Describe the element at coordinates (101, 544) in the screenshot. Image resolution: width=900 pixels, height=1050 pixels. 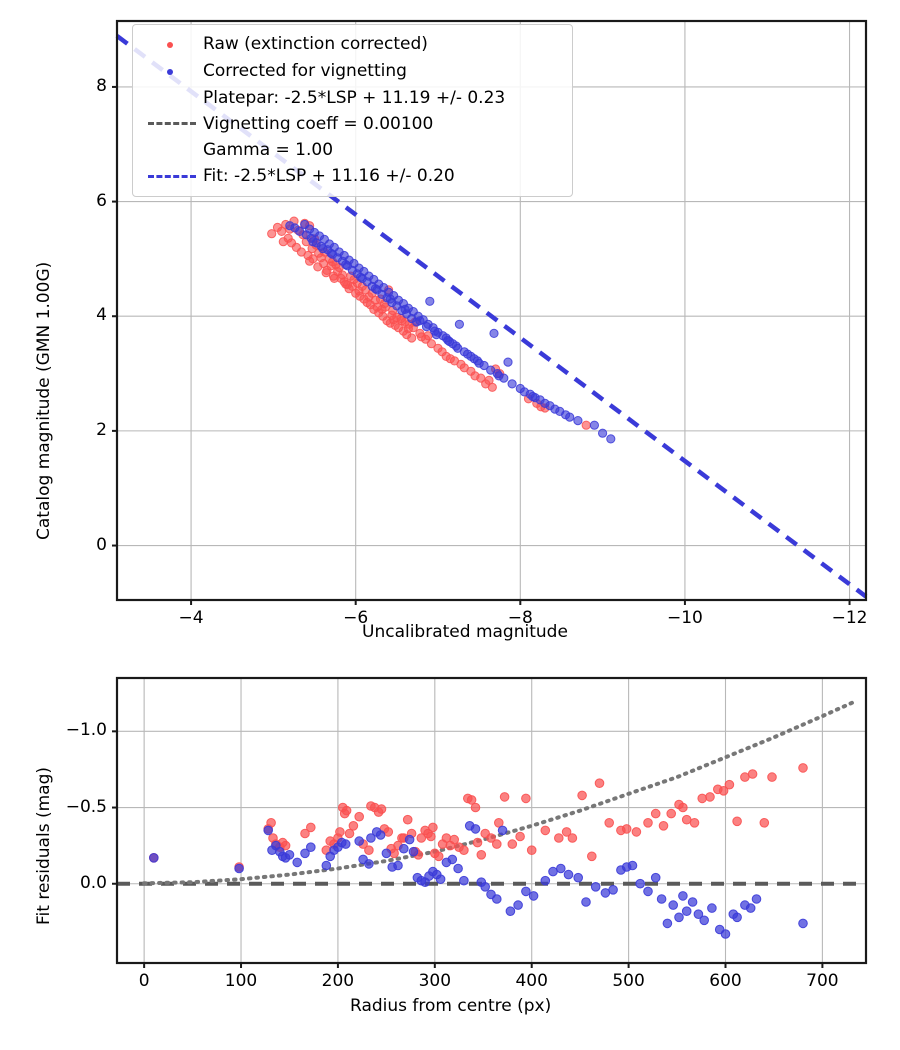
I see `top-panel-y-tick-label: 0` at that location.